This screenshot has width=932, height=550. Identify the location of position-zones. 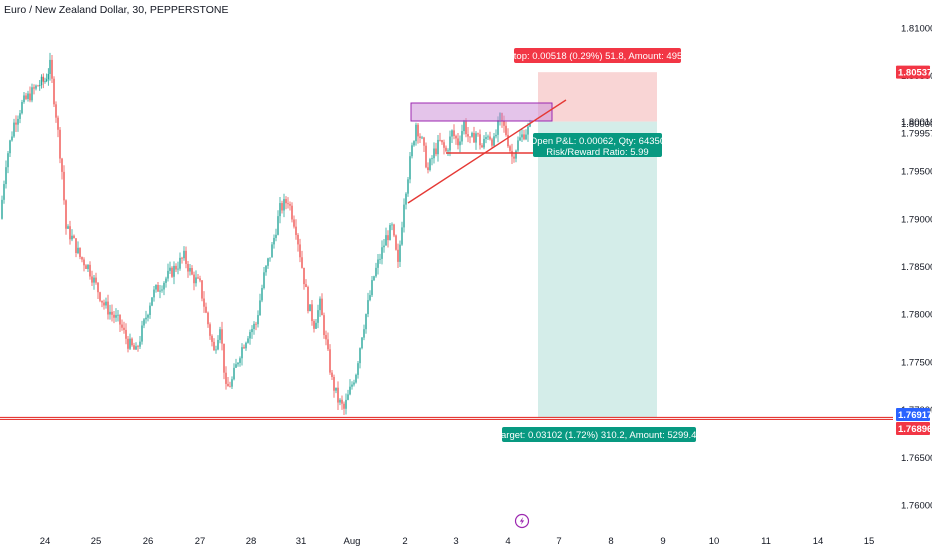
(597, 245).